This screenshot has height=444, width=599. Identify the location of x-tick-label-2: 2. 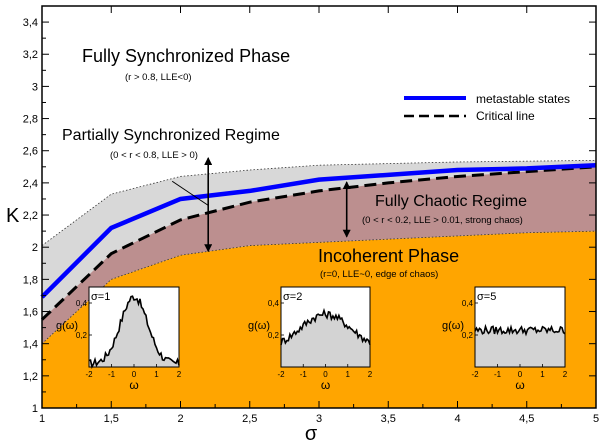
(180, 419).